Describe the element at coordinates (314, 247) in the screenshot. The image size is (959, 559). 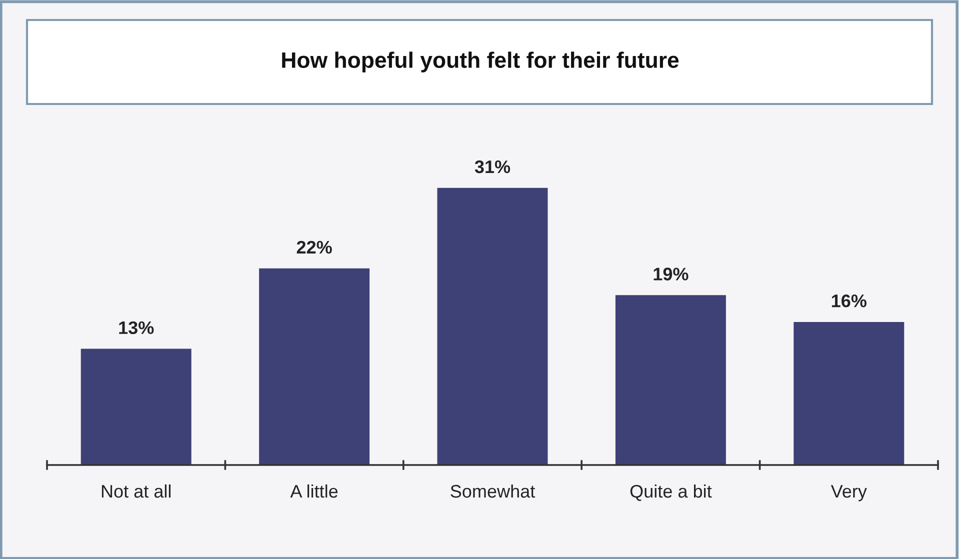
I see `data-label: 22%` at that location.